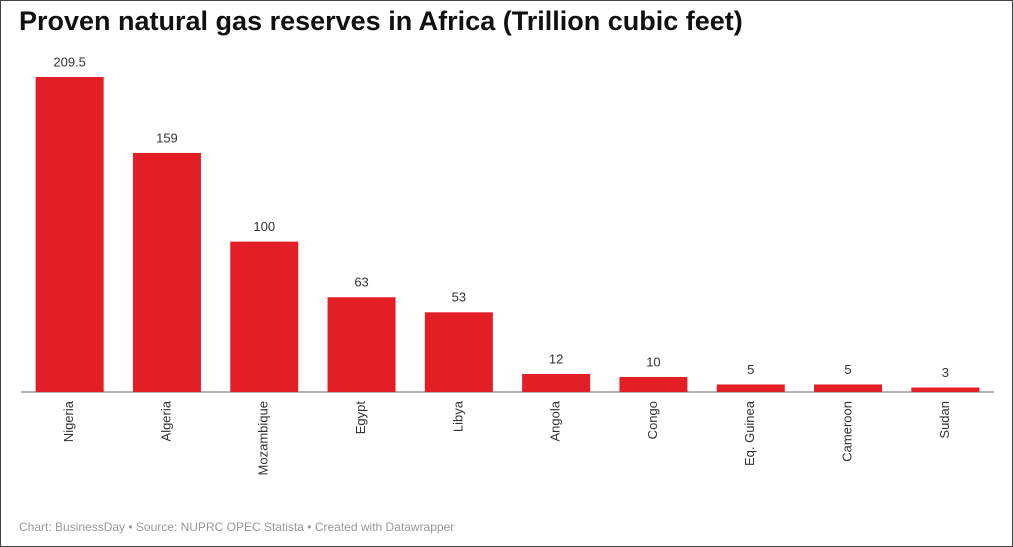 Image resolution: width=1013 pixels, height=547 pixels. I want to click on value-label: 10, so click(653, 361).